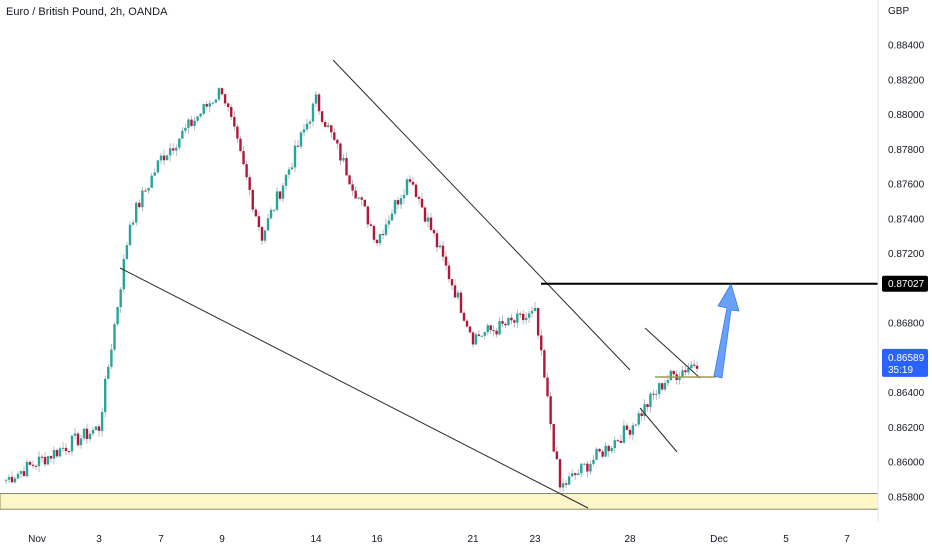 The height and width of the screenshot is (550, 932). I want to click on countdown-label: 35:19, so click(900, 370).